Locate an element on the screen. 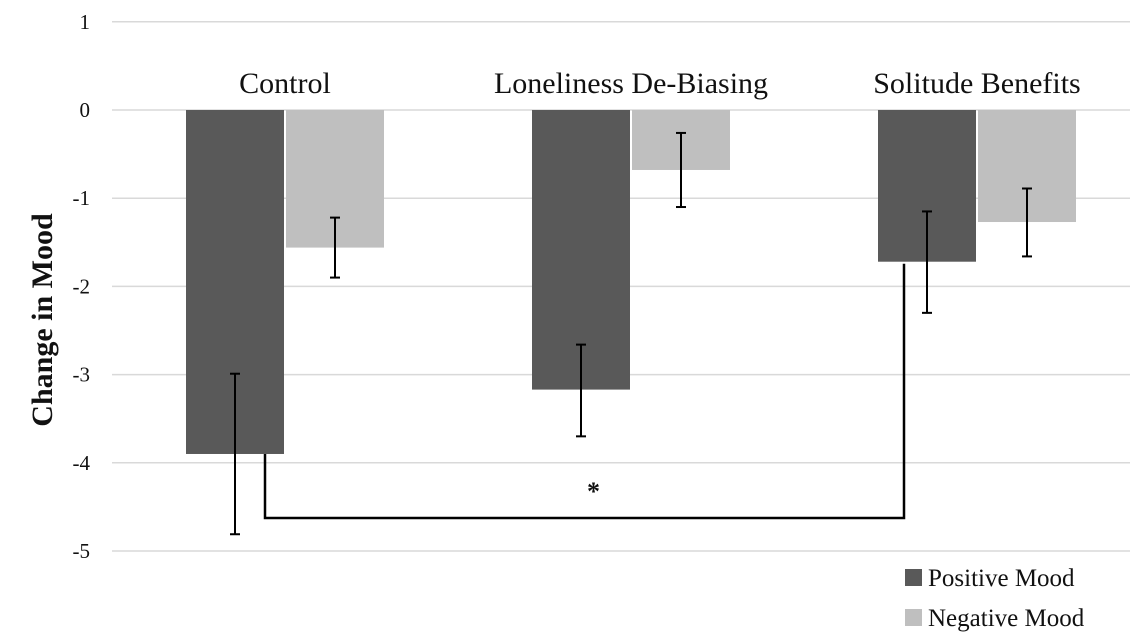 This screenshot has height=632, width=1140. legend-item: Positive Mood is located at coordinates (990, 578).